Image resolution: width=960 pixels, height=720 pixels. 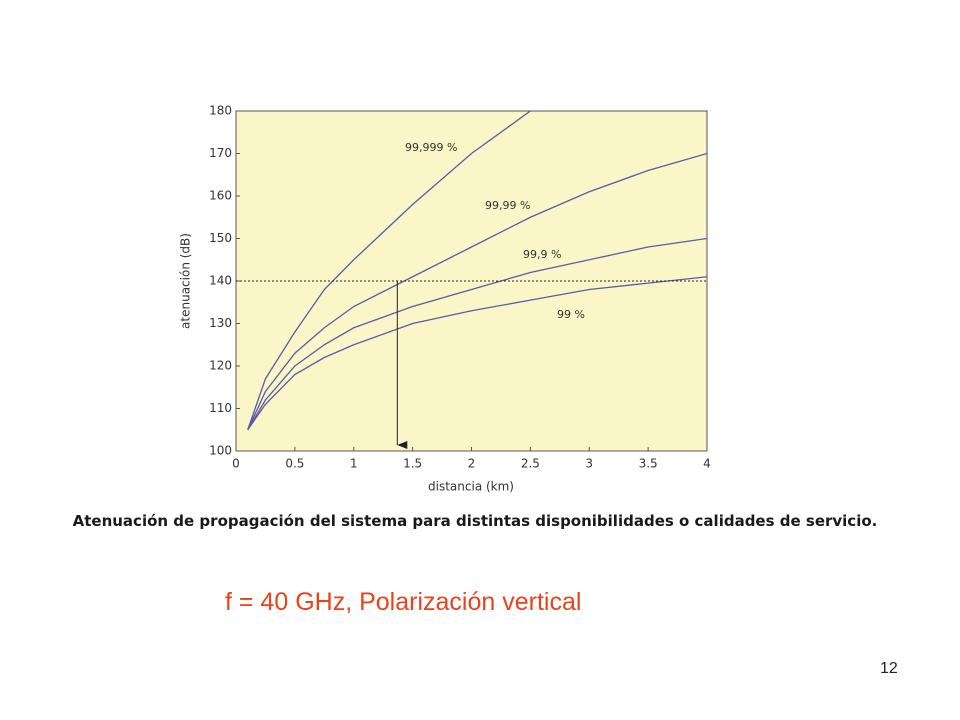 I want to click on y-tick-label: 140, so click(x=220, y=281).